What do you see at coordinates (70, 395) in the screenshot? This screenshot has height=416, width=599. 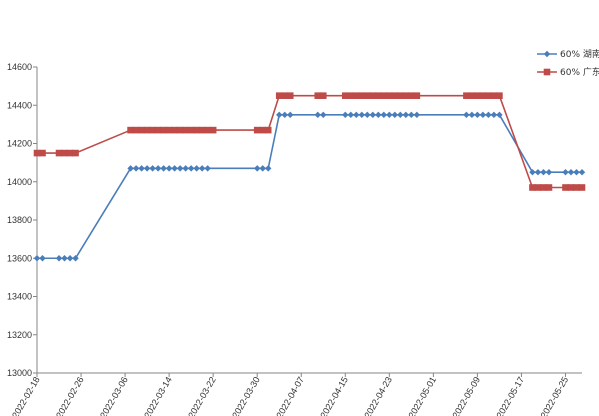 I see `x-tick-label: 2022-02-26` at bounding box center [70, 395].